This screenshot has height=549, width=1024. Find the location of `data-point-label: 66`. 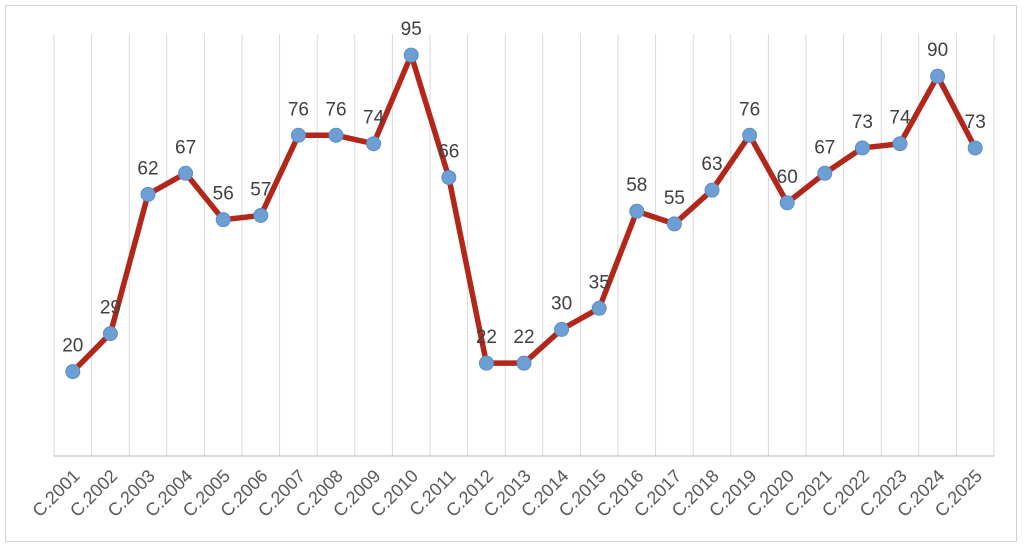

data-point-label: 66 is located at coordinates (448, 151).